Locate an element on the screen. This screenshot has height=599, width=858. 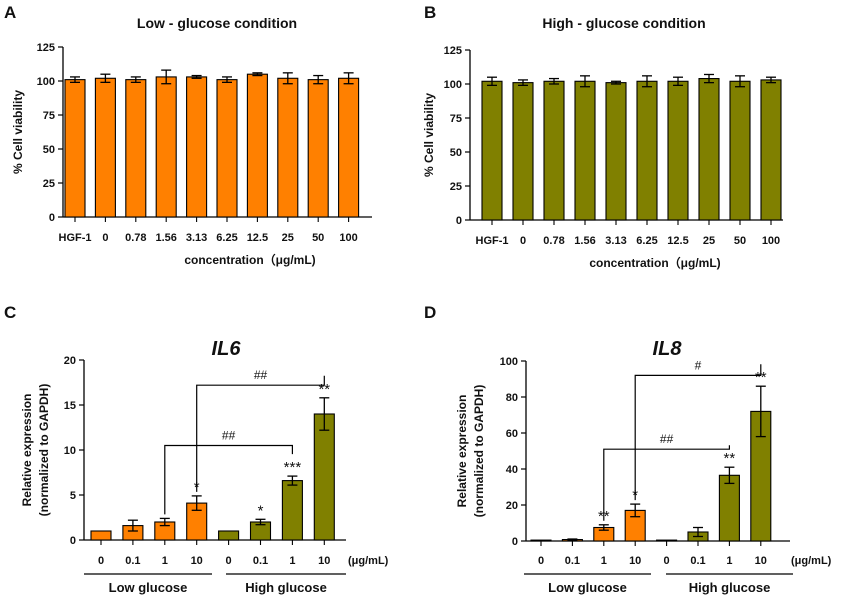
panel-a-category-label: 0.78 is located at coordinates (135, 238).